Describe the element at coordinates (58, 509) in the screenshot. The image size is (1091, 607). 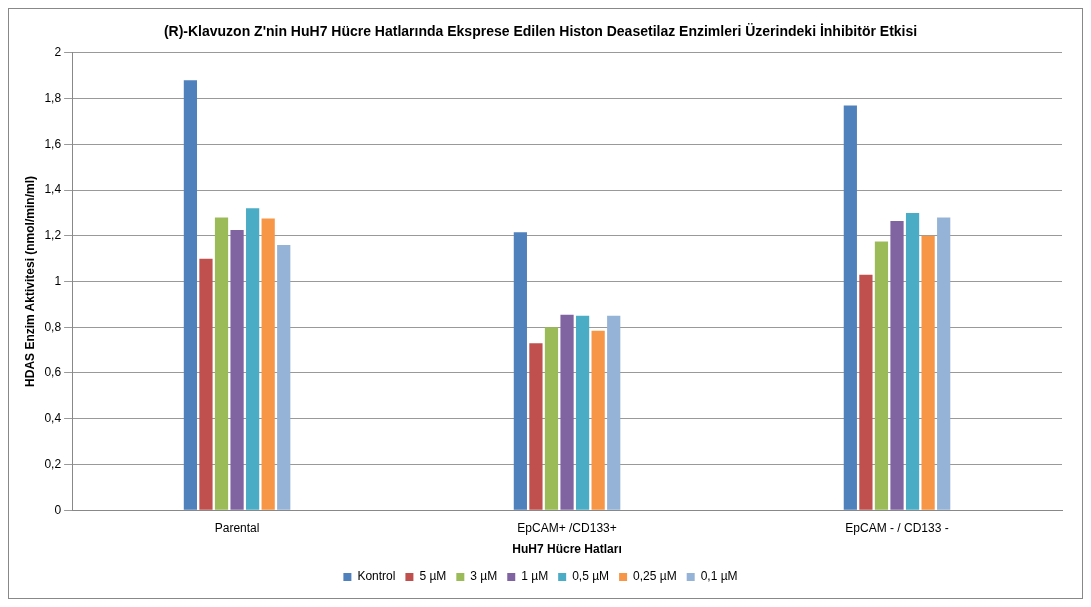
I see `y-tick-label: 0` at that location.